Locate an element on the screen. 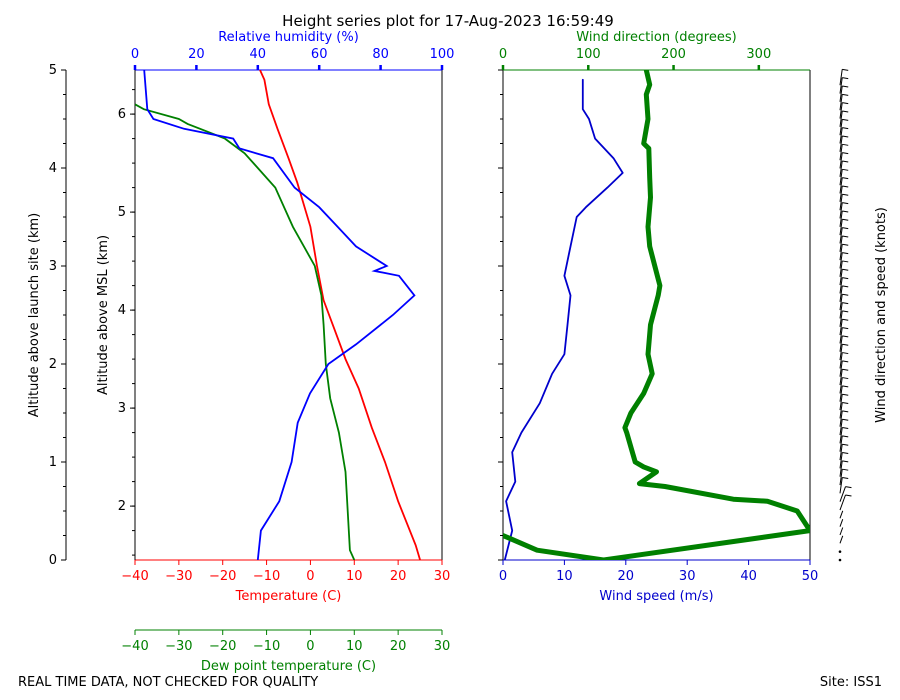  humidity-axis-tick-label: 40 is located at coordinates (258, 54).